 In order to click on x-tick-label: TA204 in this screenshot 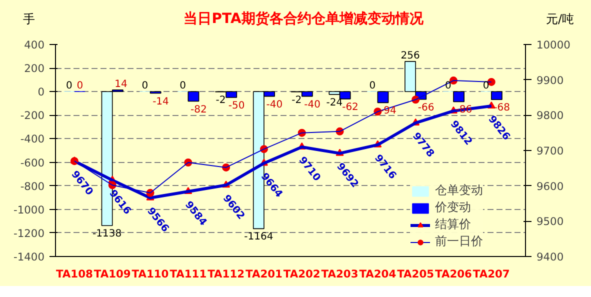, I will do `click(377, 274)`.